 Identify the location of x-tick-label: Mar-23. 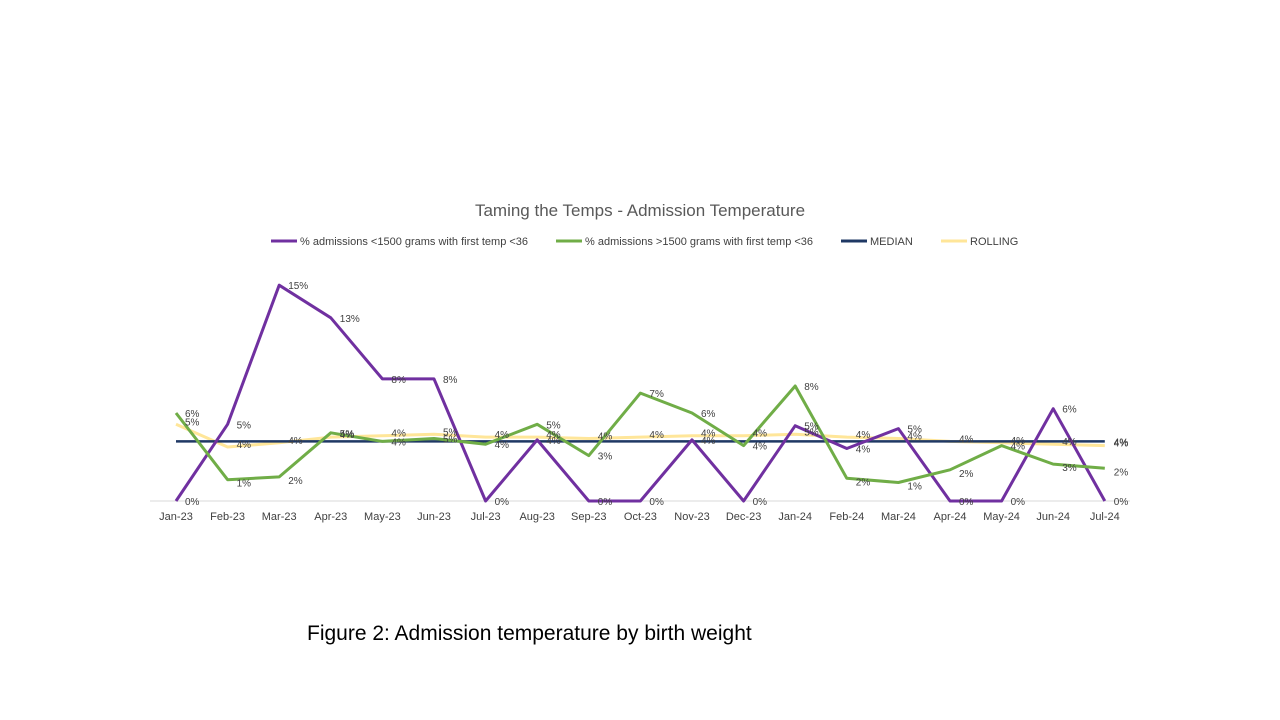
(279, 517).